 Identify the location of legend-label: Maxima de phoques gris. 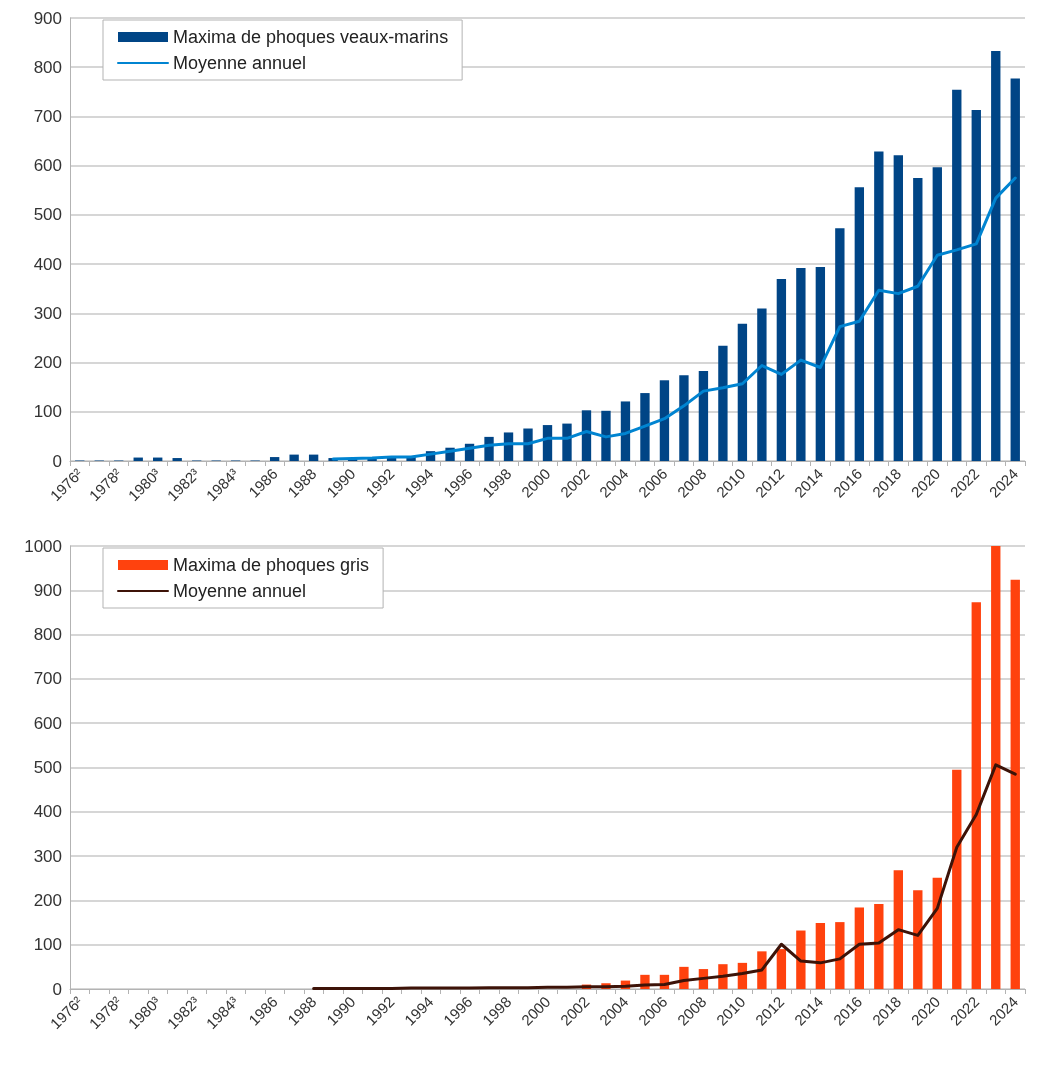
(271, 565).